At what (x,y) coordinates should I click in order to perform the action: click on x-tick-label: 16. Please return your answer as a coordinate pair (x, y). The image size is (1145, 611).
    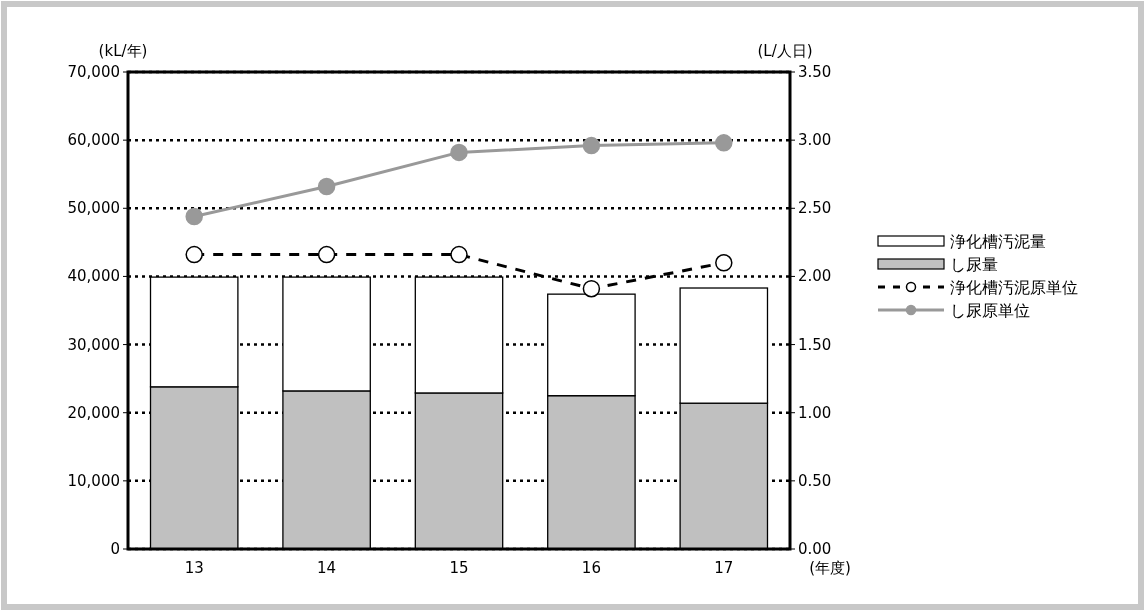
    Looking at the image, I should click on (591, 568).